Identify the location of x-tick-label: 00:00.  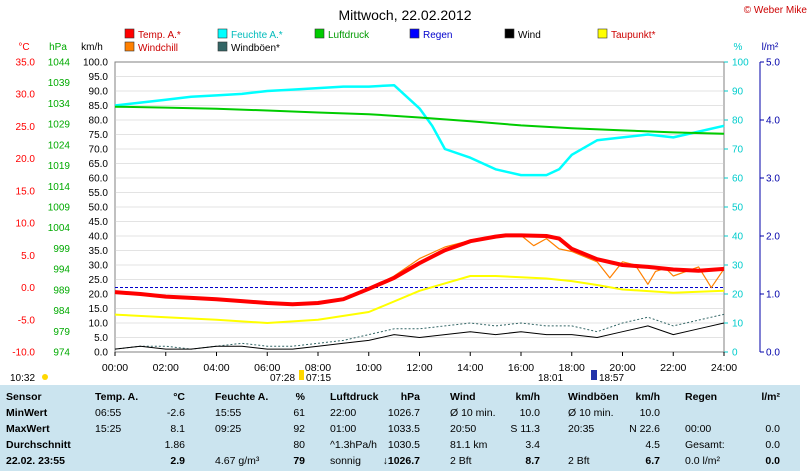
(115, 368).